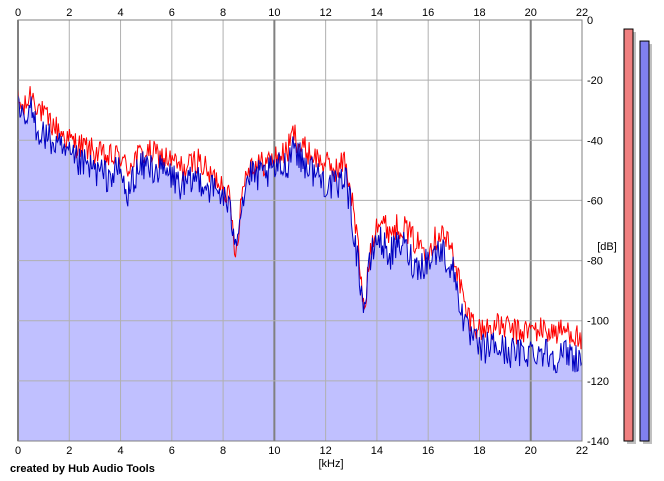  Describe the element at coordinates (330, 464) in the screenshot. I see `x-axis-label: [kHz]` at that location.